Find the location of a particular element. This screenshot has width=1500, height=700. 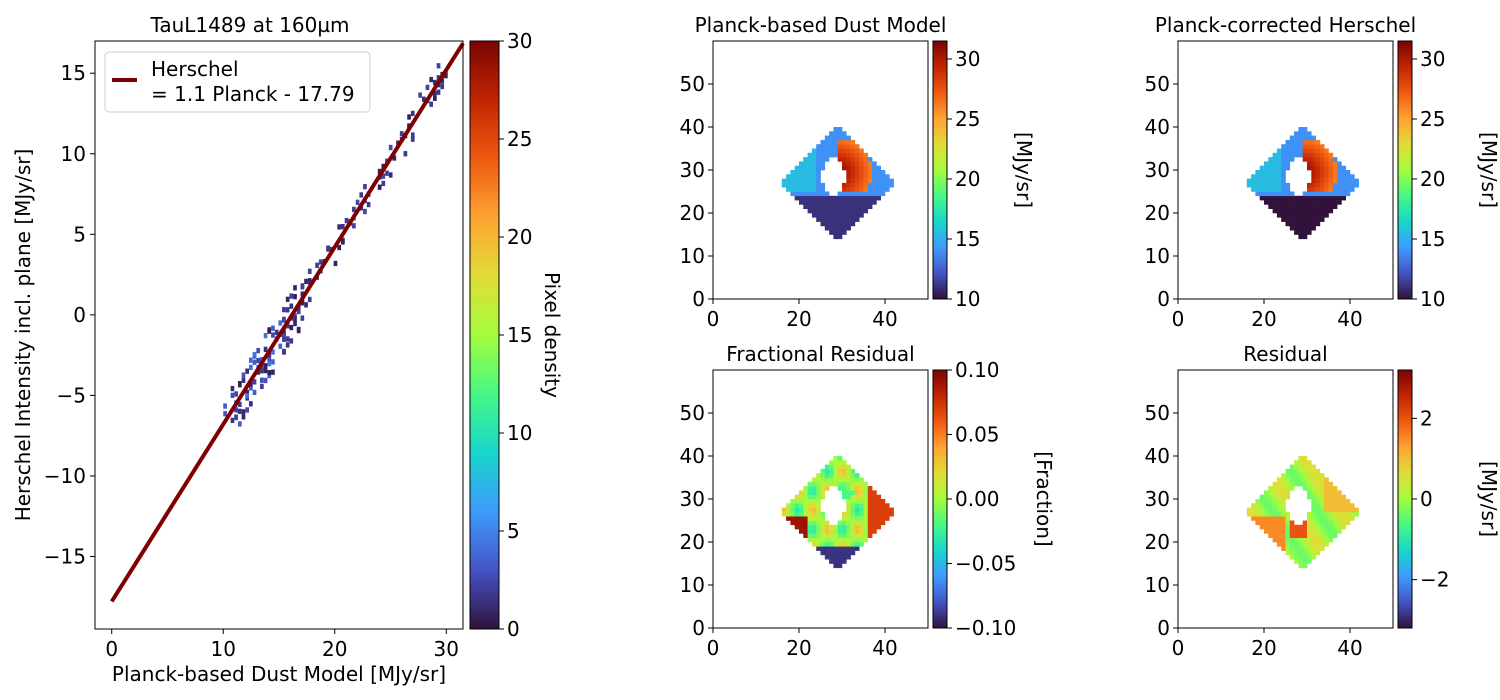

x-tick-label: 40 is located at coordinates (884, 319).